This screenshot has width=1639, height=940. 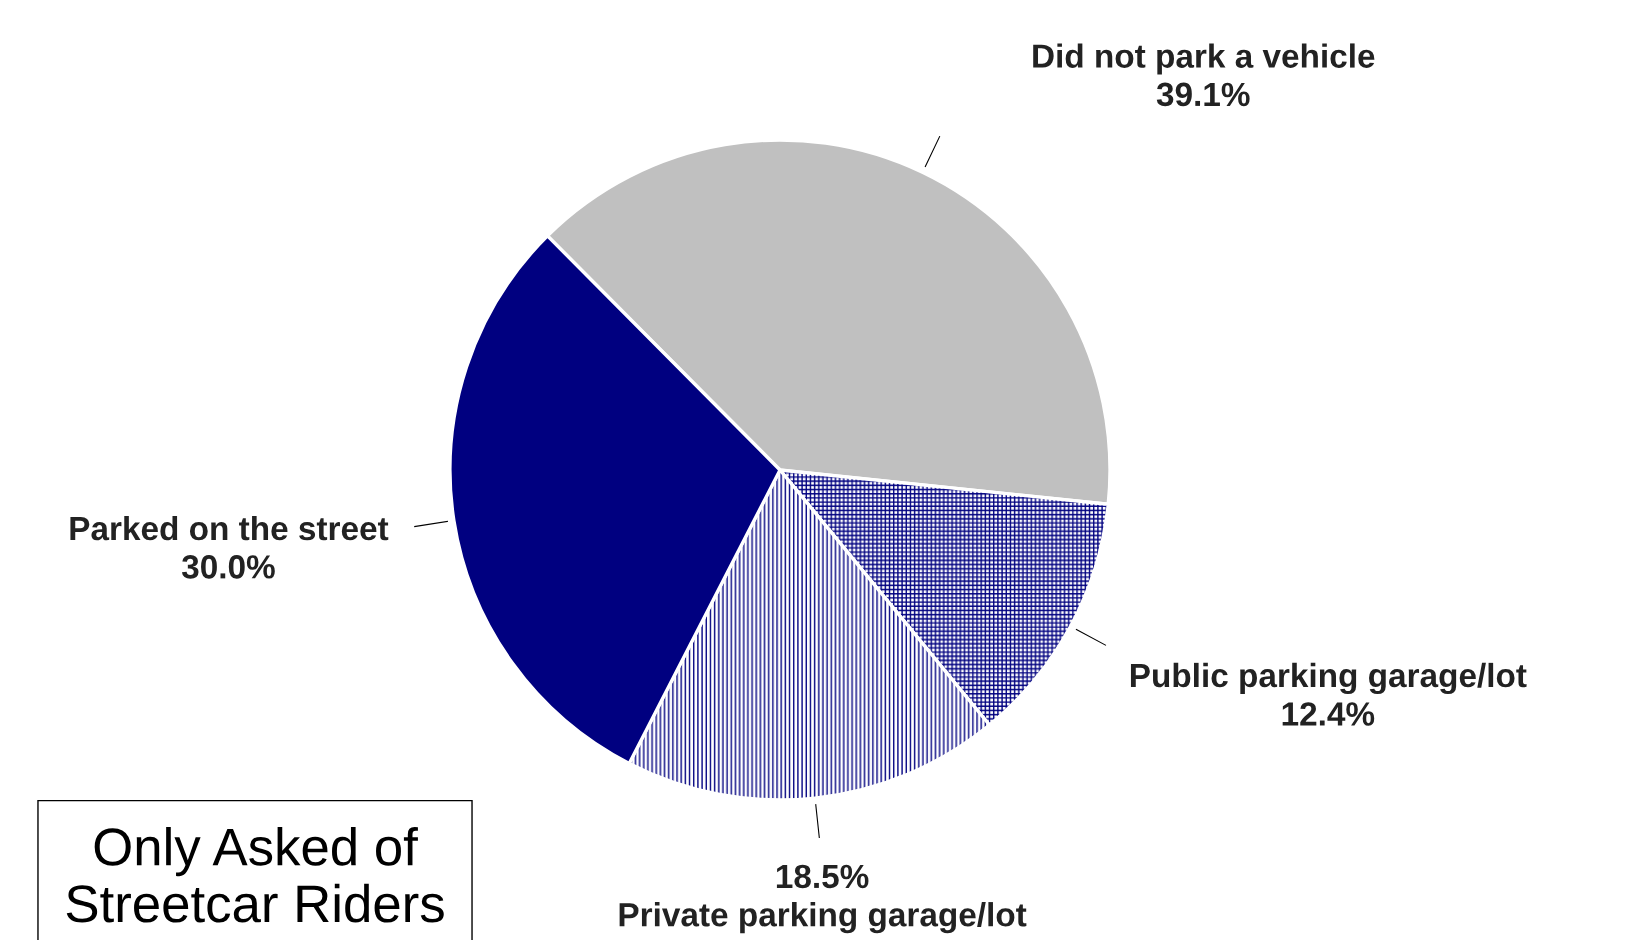 I want to click on data-label: 12.4%, so click(x=1328, y=714).